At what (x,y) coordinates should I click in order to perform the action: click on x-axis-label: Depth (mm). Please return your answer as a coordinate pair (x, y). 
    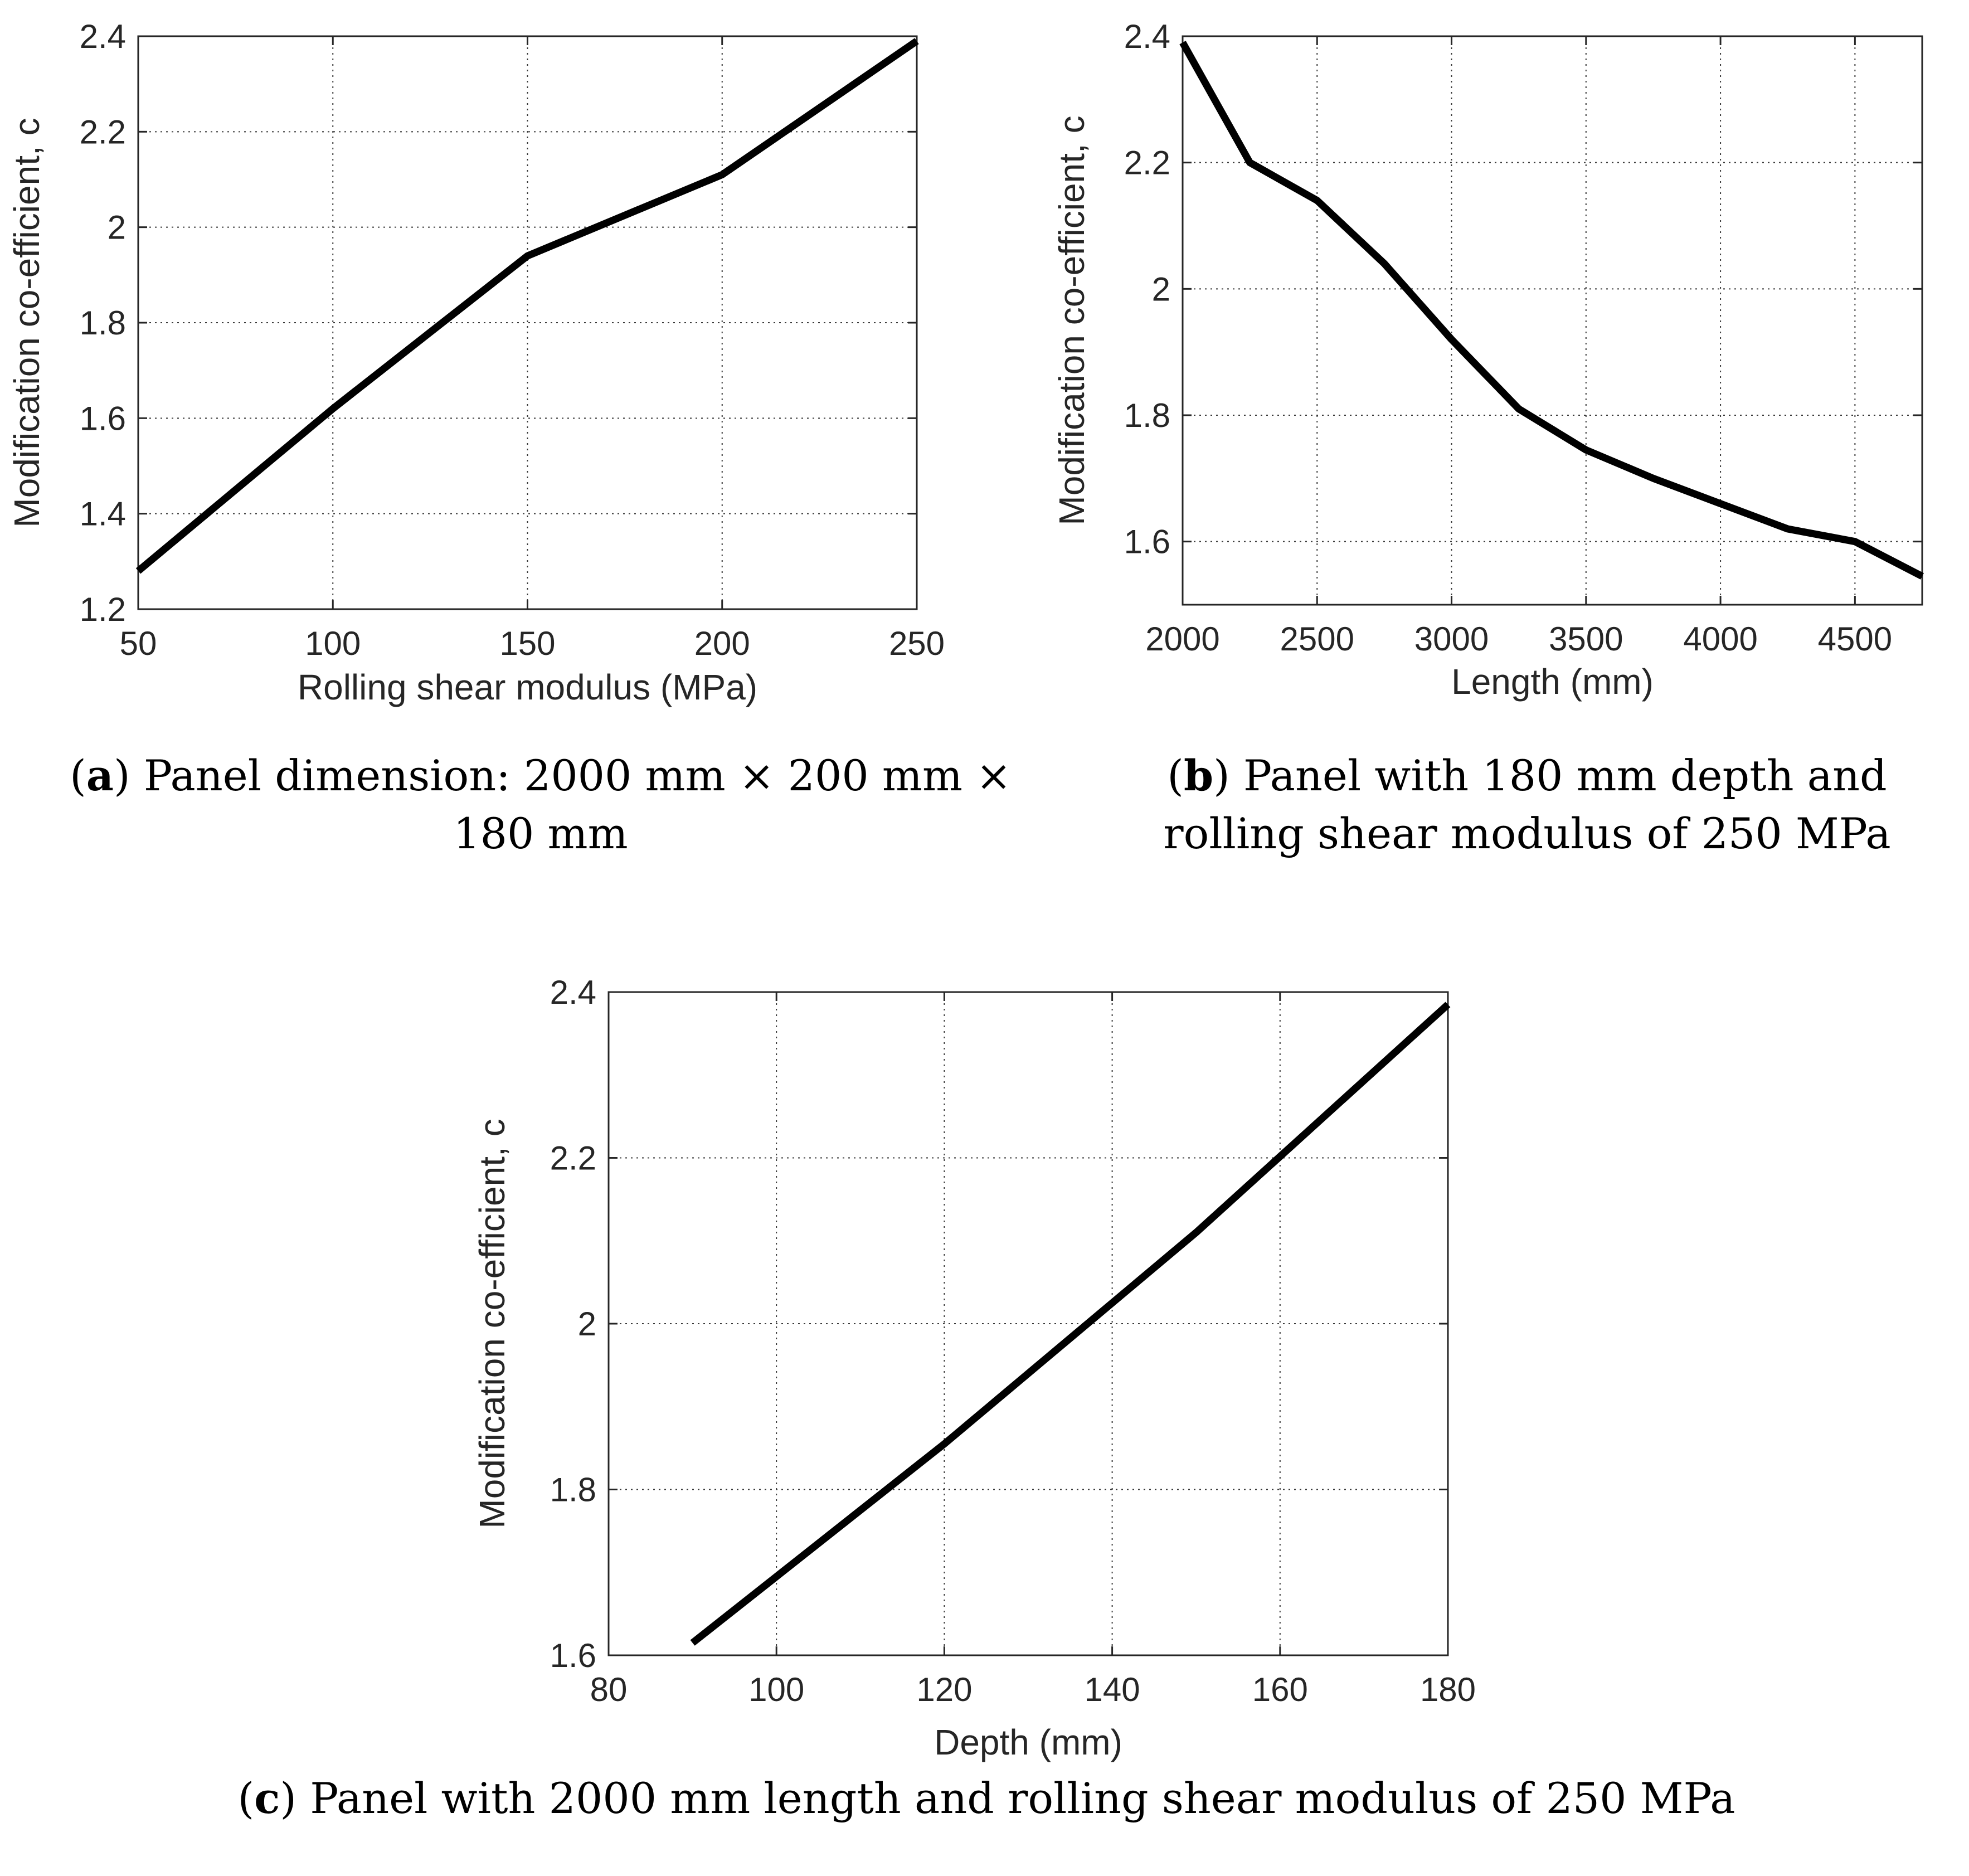
    Looking at the image, I should click on (1028, 1742).